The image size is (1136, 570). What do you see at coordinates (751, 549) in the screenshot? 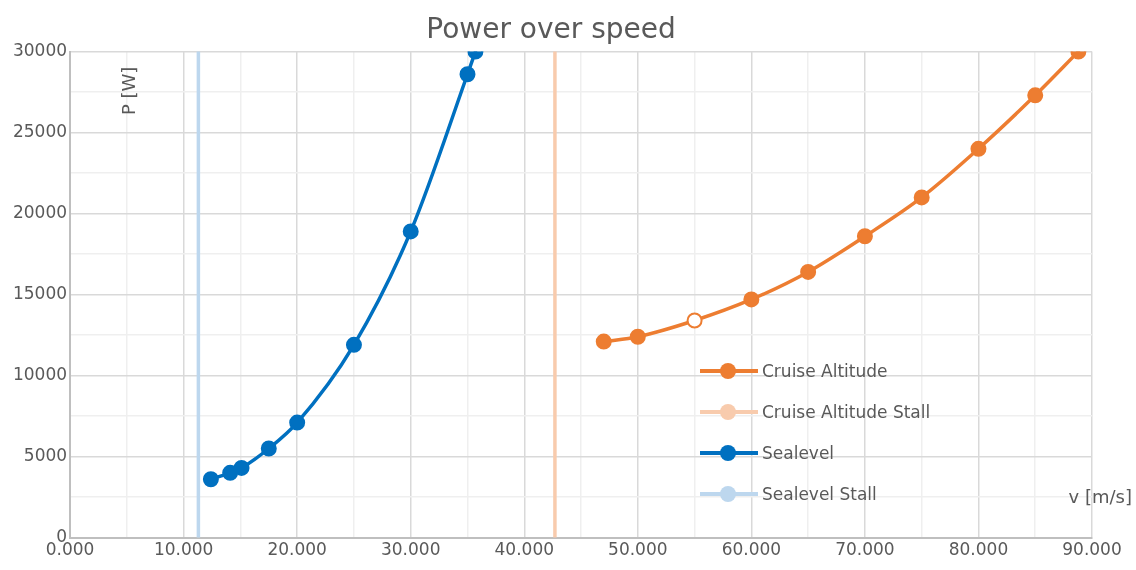
I see `x-tick-label: 60.000` at bounding box center [751, 549].